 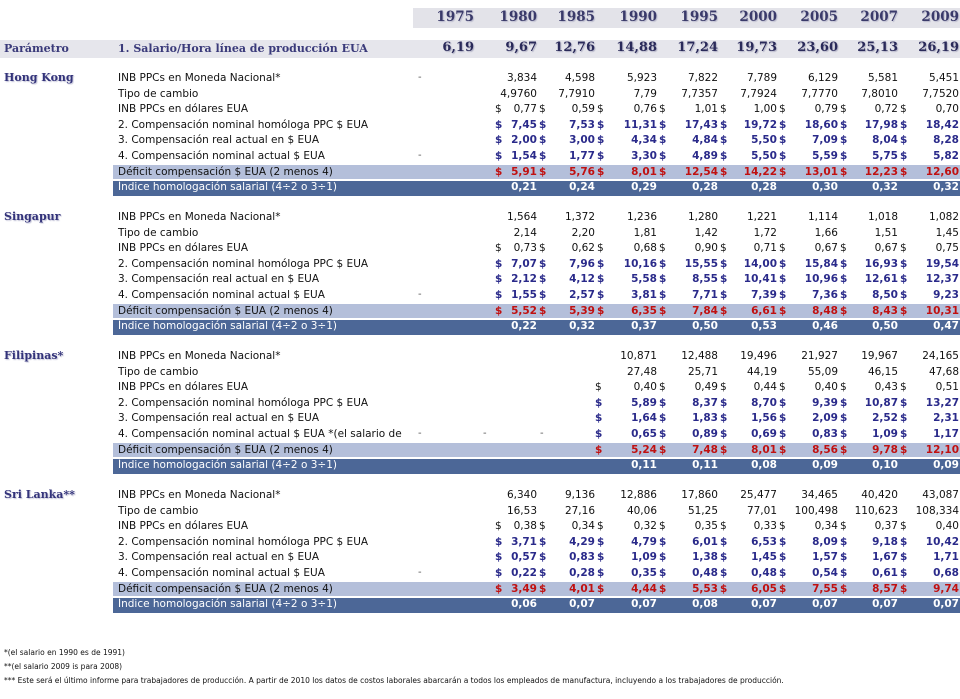 What do you see at coordinates (582, 140) in the screenshot?
I see `table-cell: 3,00` at bounding box center [582, 140].